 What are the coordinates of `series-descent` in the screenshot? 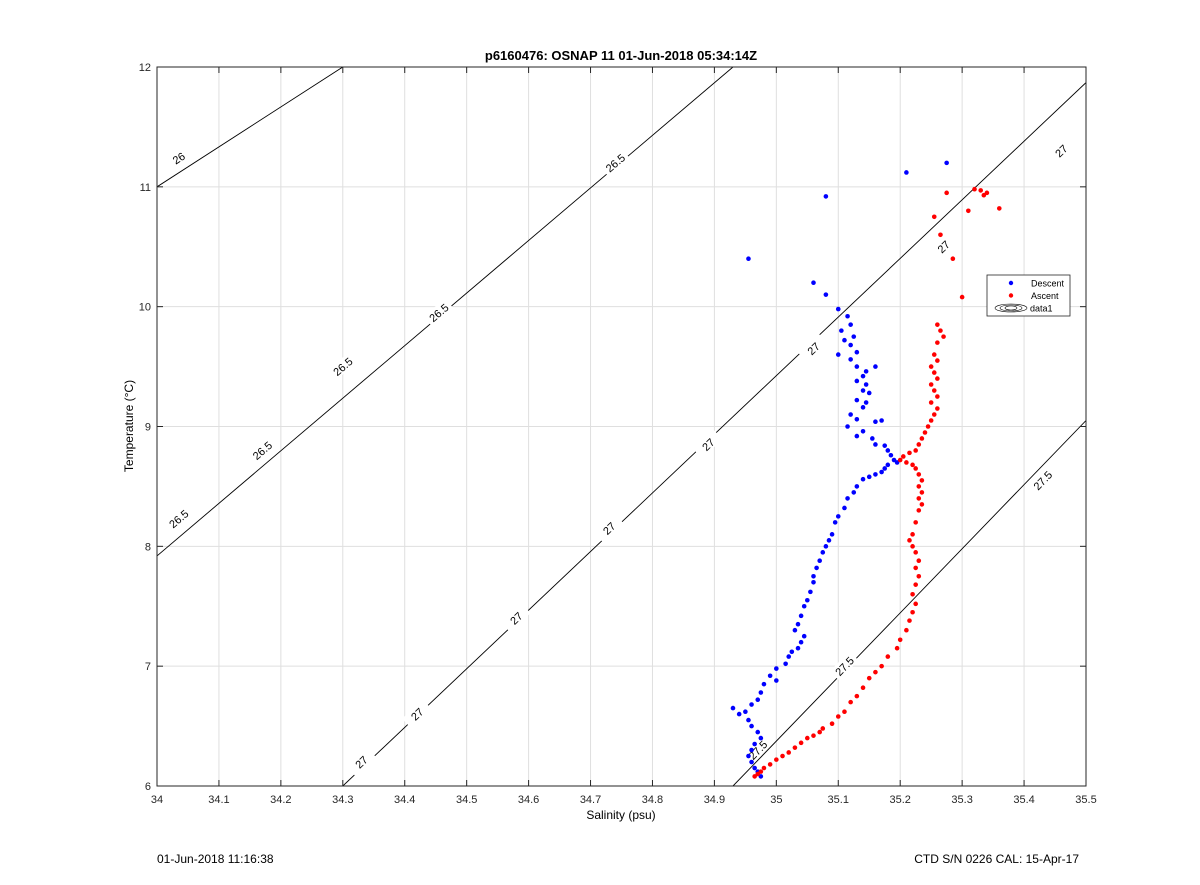 It's located at (839, 469).